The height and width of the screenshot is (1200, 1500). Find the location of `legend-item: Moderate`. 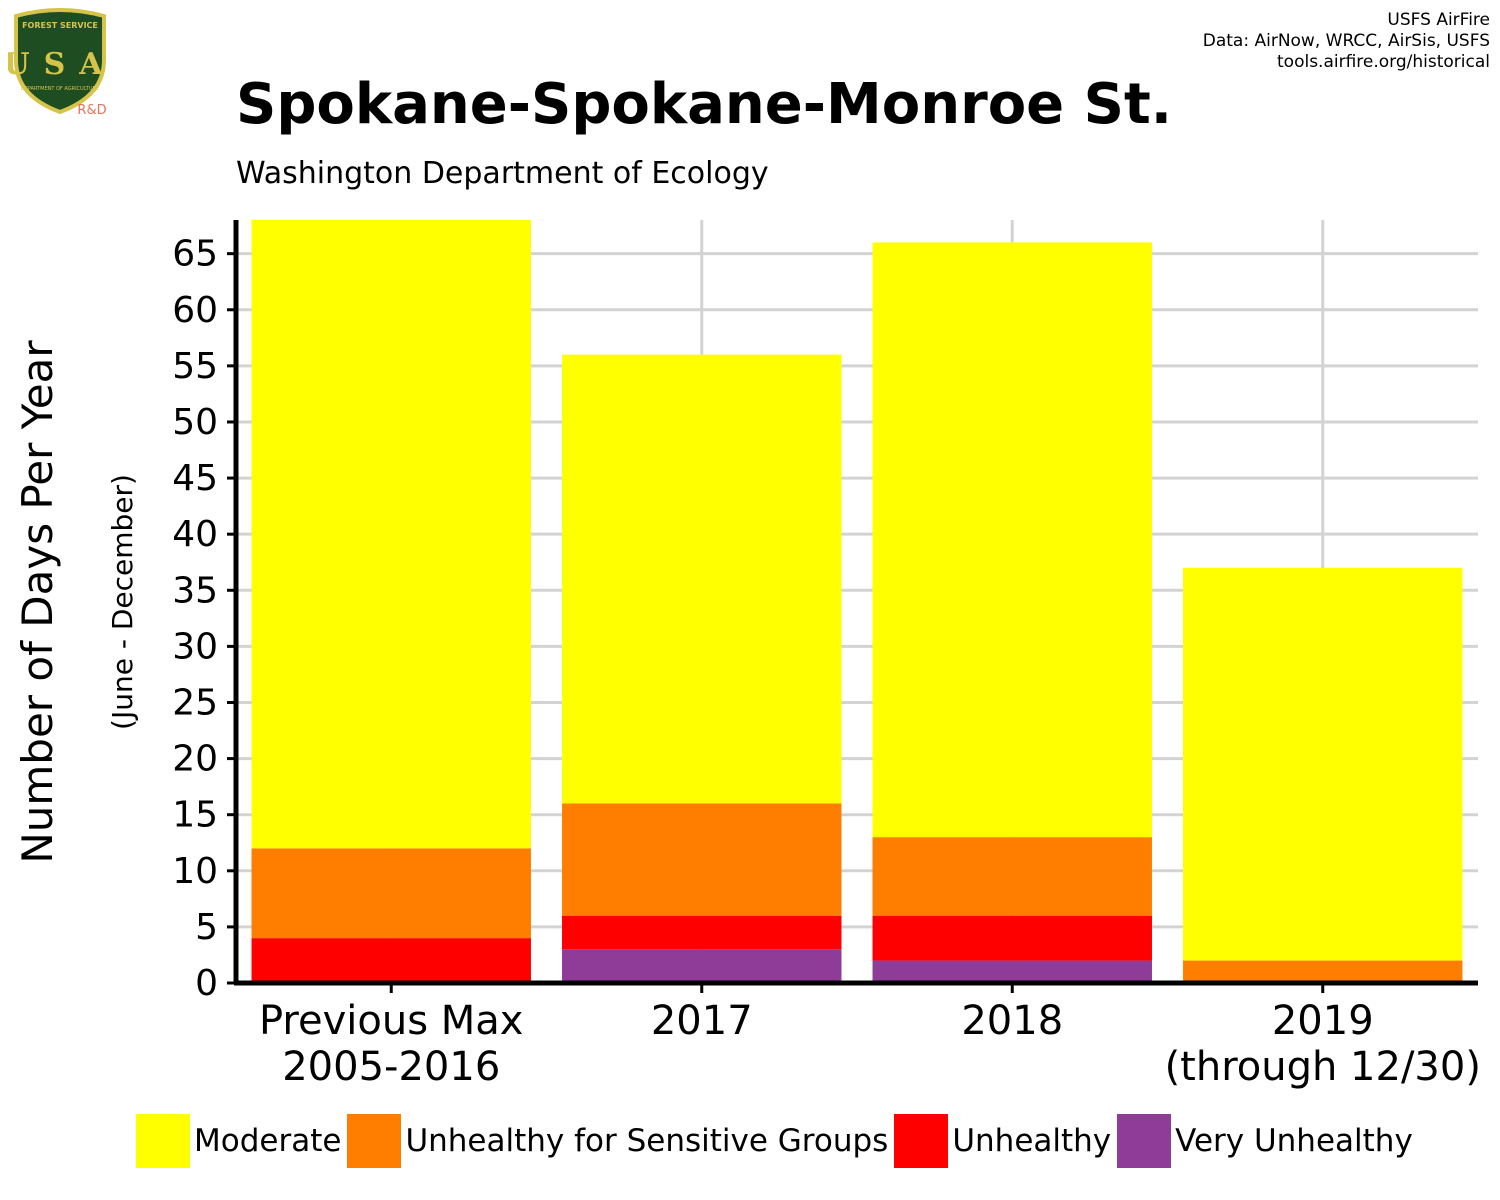

legend-item: Moderate is located at coordinates (238, 1141).